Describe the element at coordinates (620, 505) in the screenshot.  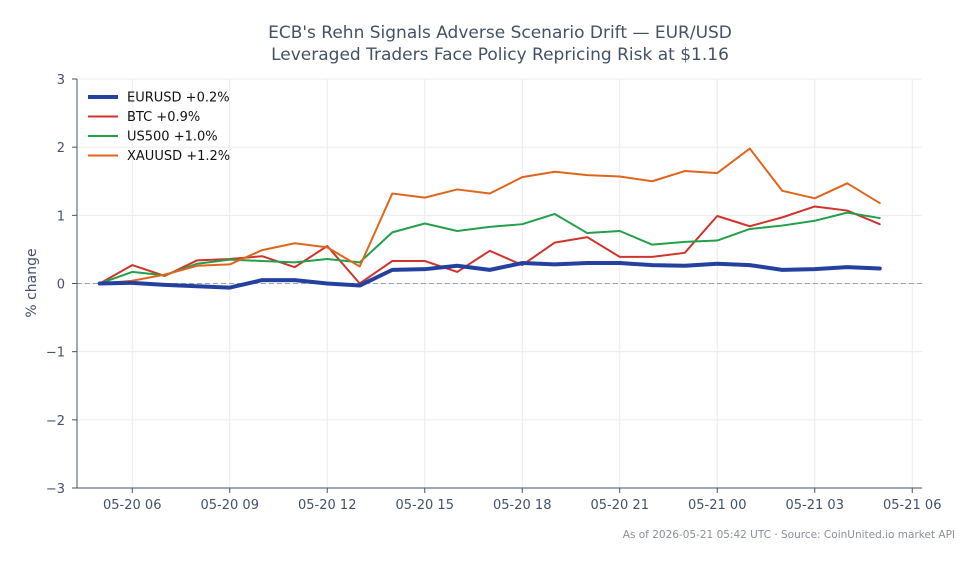
I see `x-tick-label: 05-20 21` at that location.